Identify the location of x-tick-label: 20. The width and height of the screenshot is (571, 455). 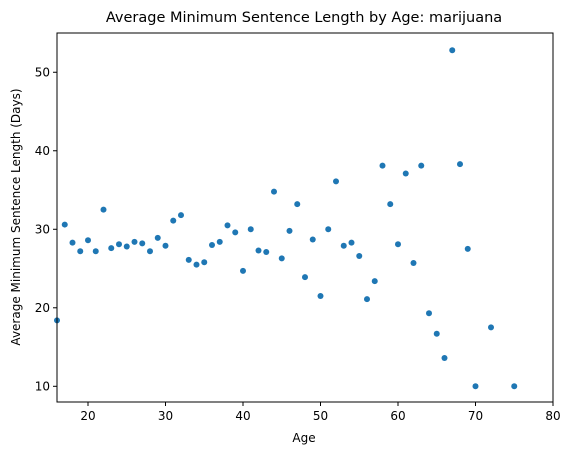
(87, 416).